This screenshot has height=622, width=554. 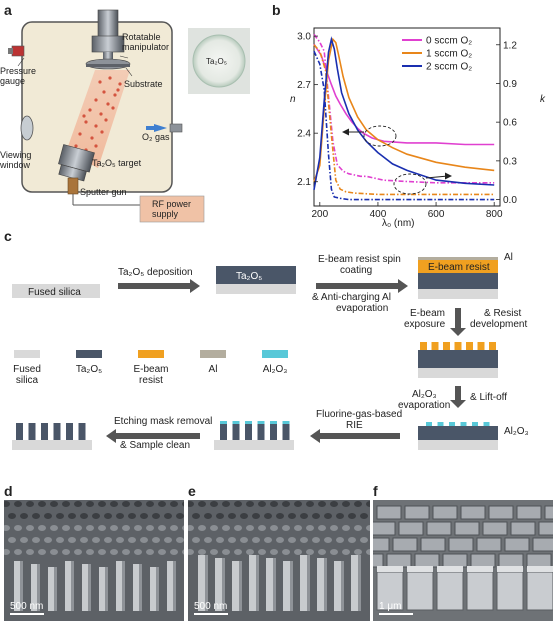 I want to click on step6-label-b: & Sample clean, so click(x=155, y=445).